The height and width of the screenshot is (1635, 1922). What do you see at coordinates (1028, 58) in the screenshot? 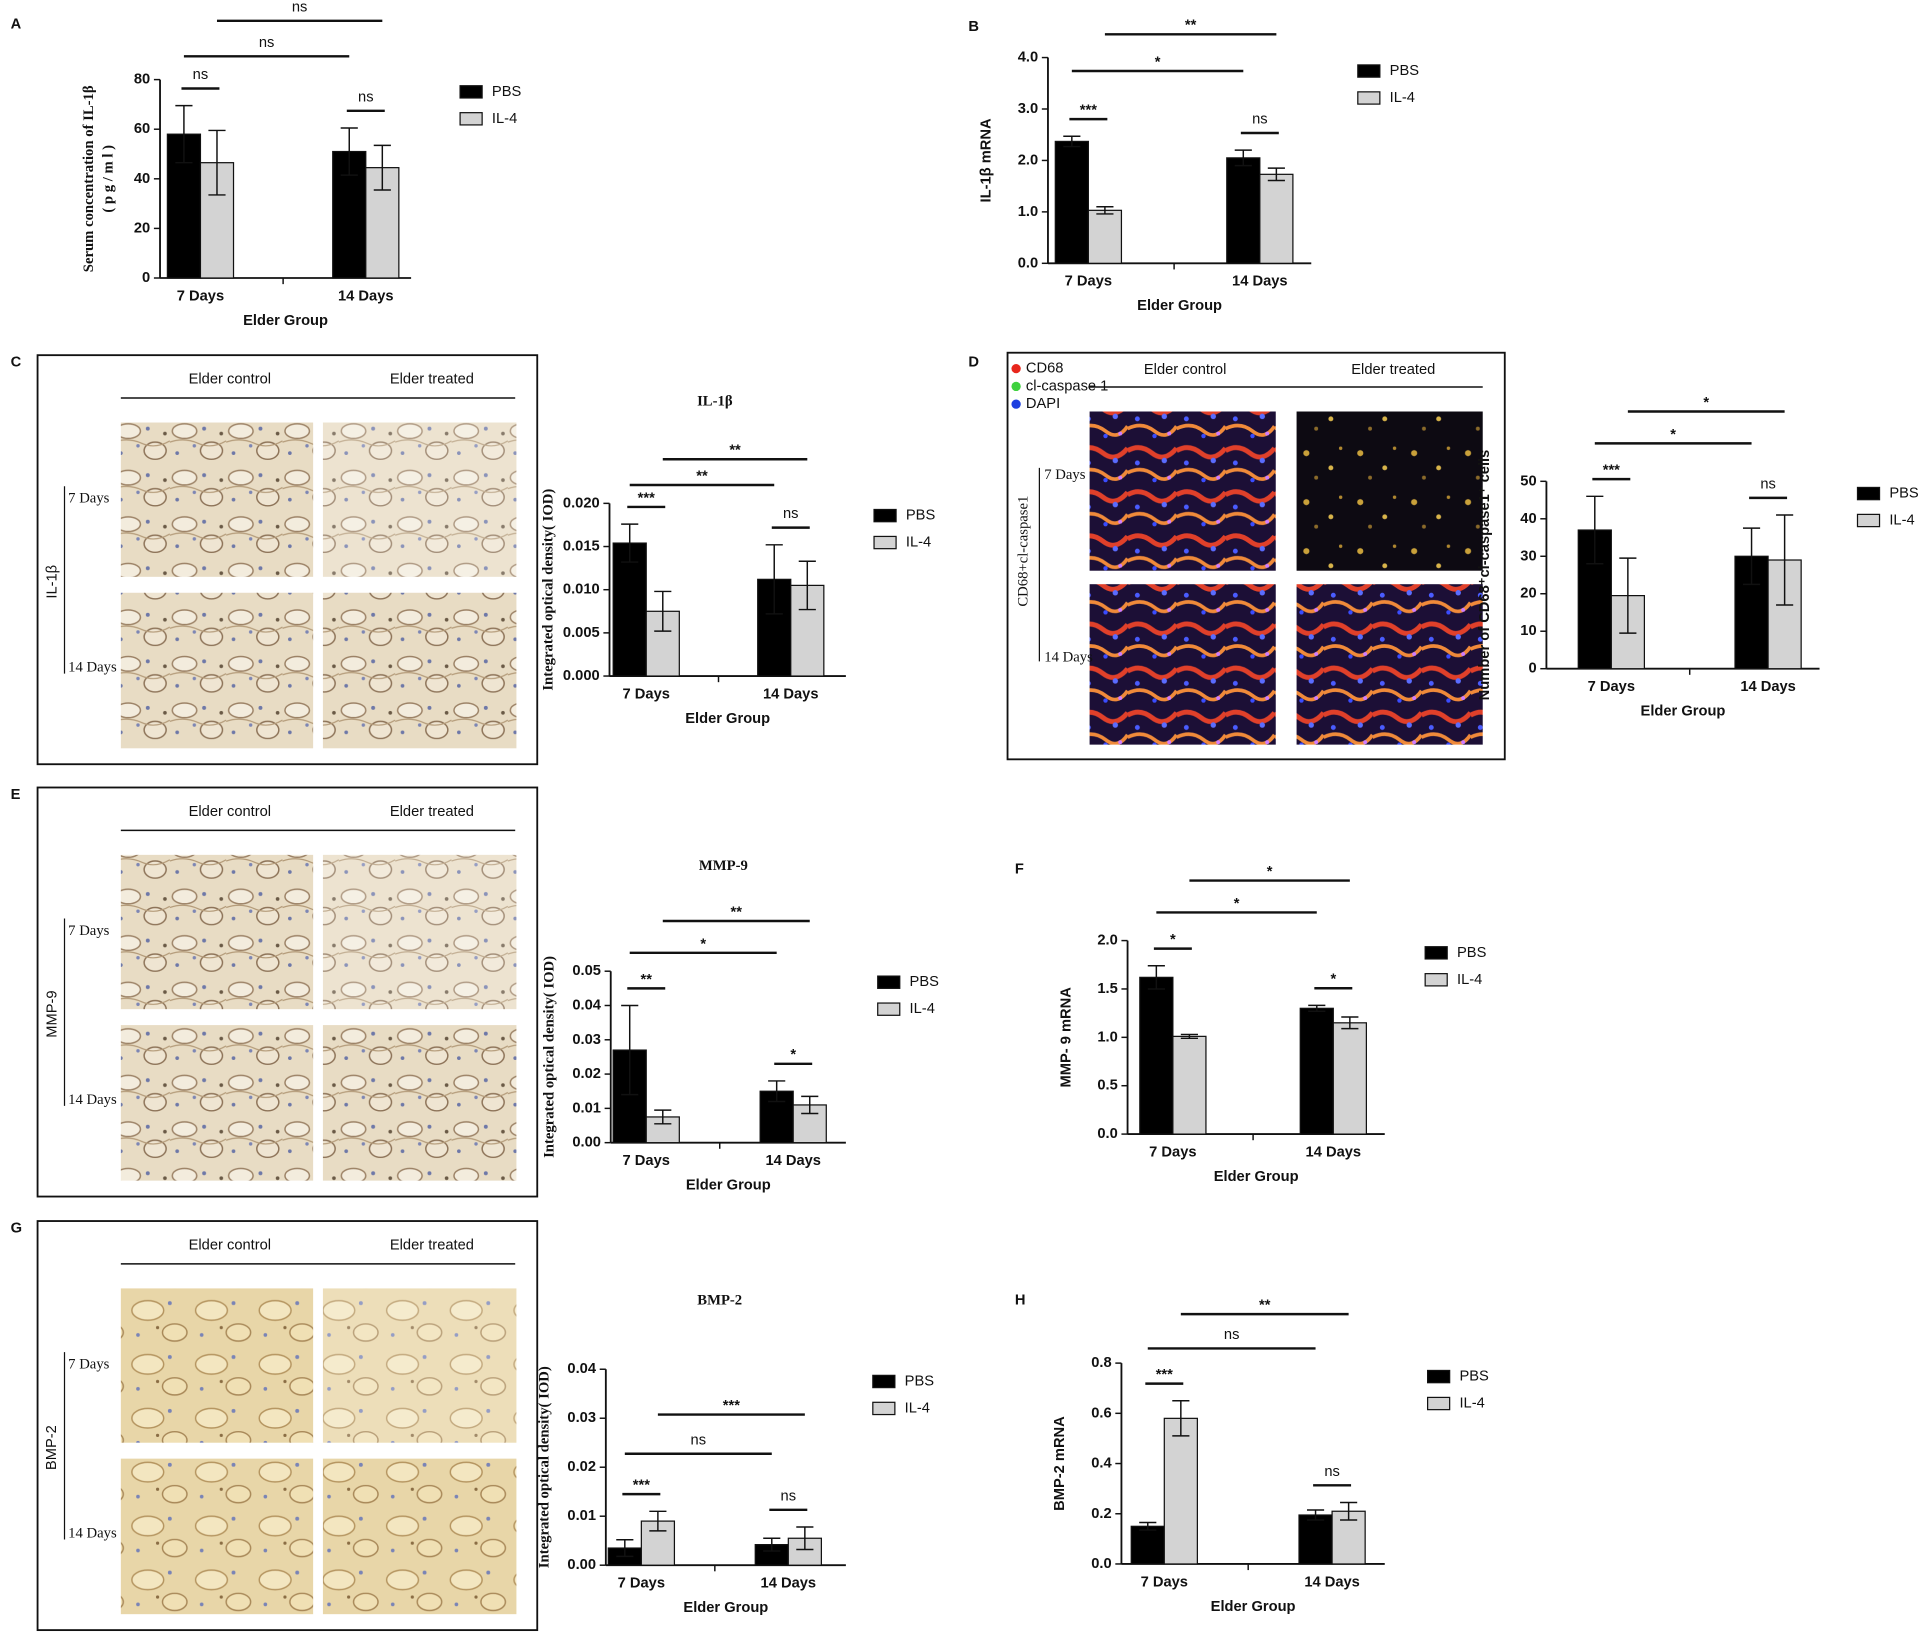
I see `y-tick-label: 4.0` at bounding box center [1028, 58].